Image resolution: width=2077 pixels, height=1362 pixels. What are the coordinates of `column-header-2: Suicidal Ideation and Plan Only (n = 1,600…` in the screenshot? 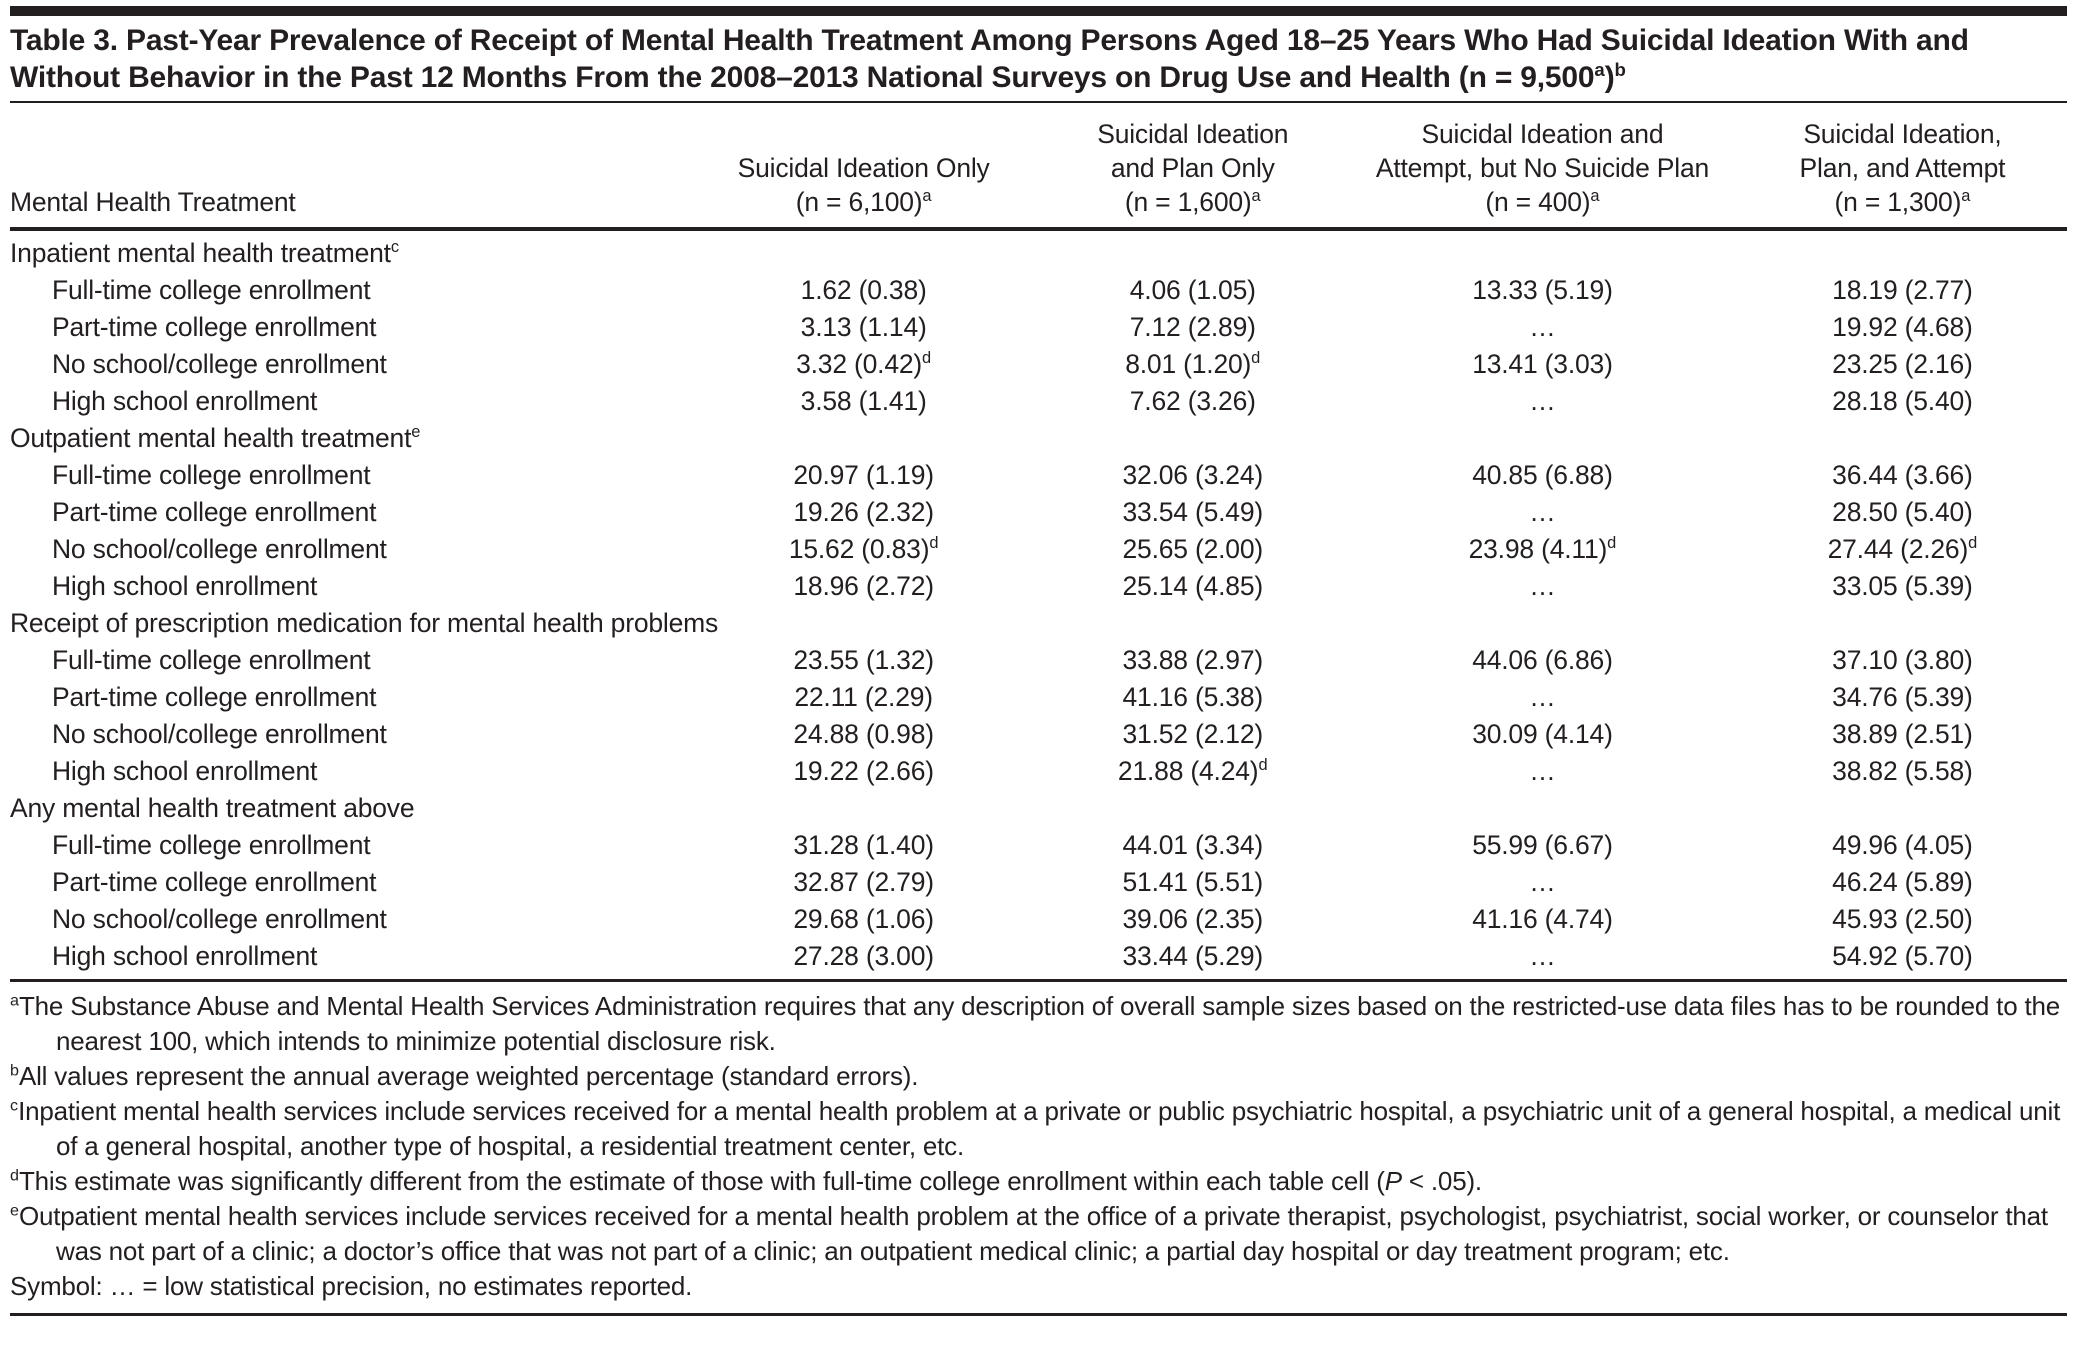 It's located at (1193, 167).